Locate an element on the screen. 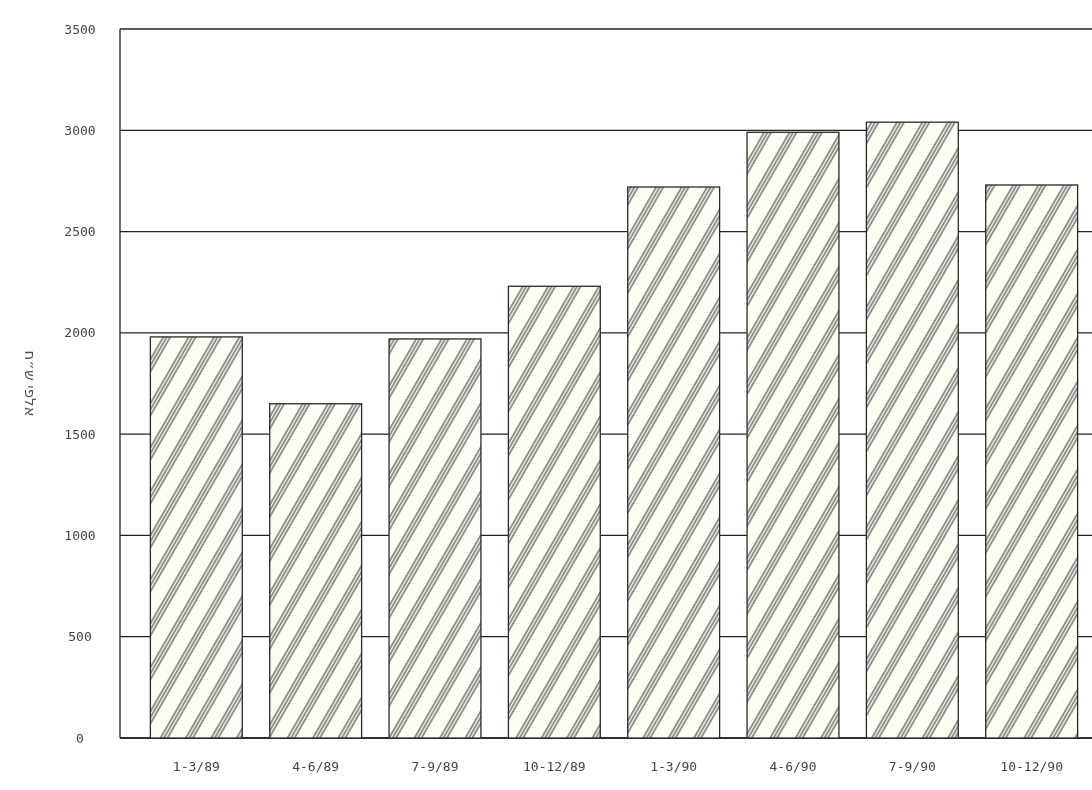 The image size is (1092, 790). y-tick-label: 500 is located at coordinates (80, 637).